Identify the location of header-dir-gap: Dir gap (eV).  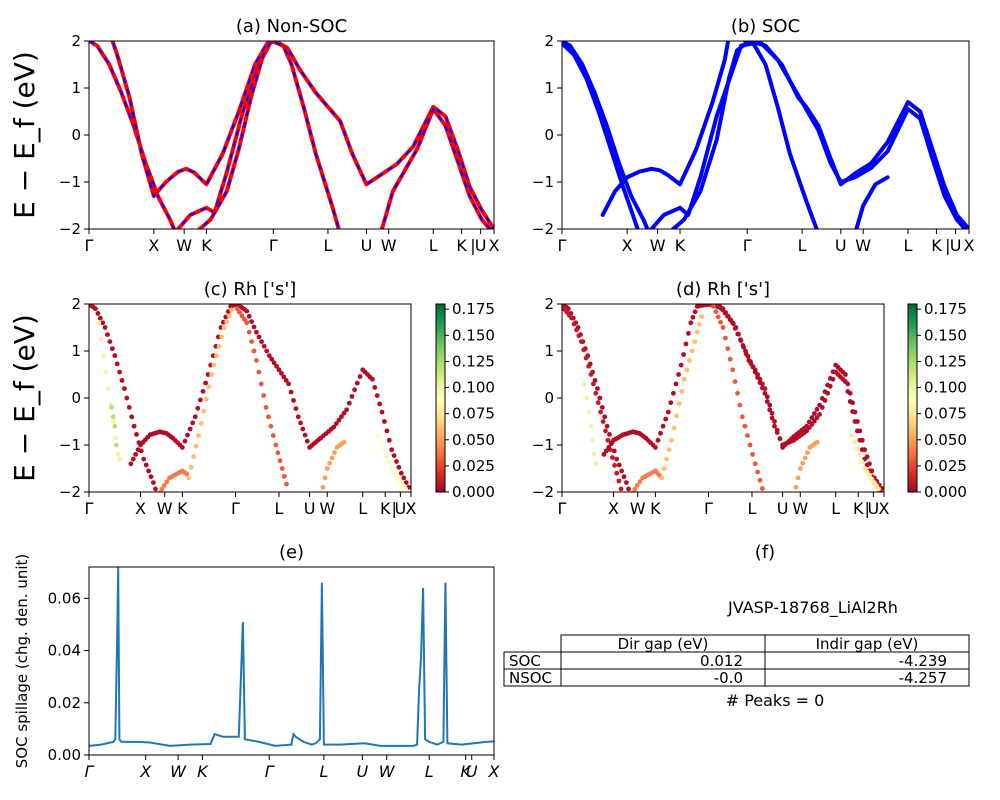
(663, 644).